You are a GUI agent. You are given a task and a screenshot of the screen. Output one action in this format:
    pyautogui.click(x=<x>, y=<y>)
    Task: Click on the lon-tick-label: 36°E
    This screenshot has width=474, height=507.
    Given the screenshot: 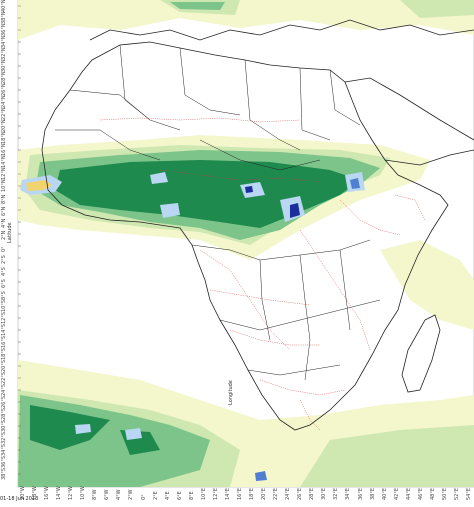 What is the action you would take?
    pyautogui.click(x=360, y=493)
    